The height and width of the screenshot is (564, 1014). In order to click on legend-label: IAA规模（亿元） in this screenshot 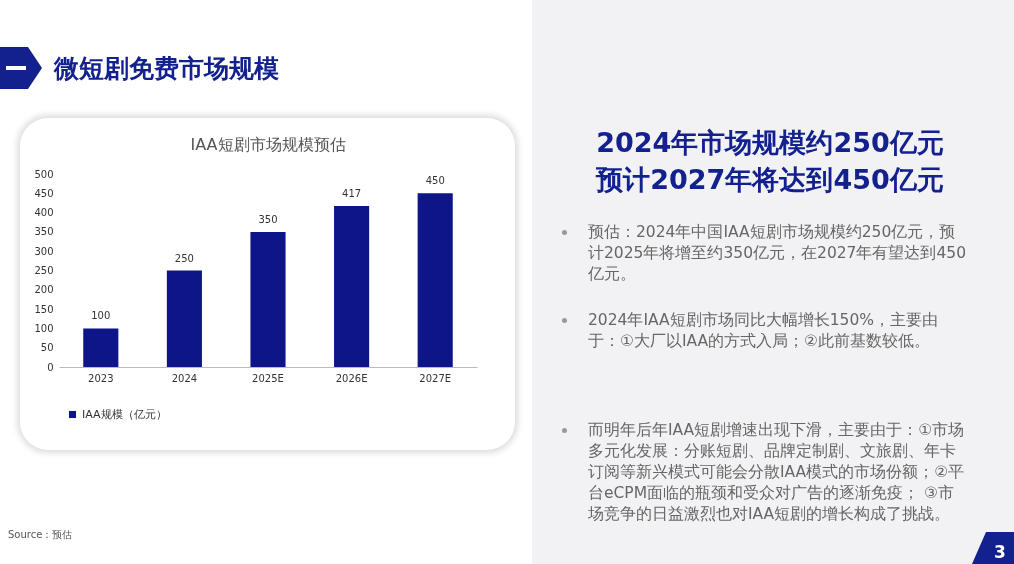, I will do `click(124, 414)`.